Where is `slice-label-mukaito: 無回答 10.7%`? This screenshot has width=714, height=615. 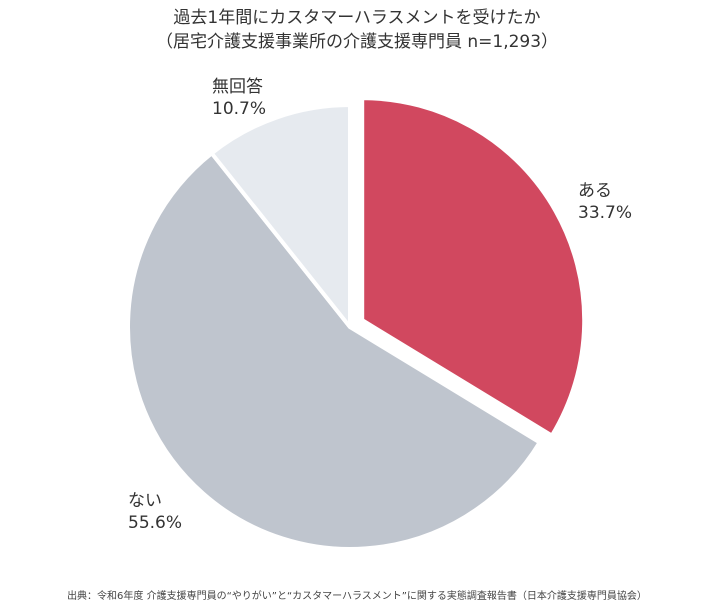 slice-label-mukaito: 無回答 10.7% is located at coordinates (239, 98).